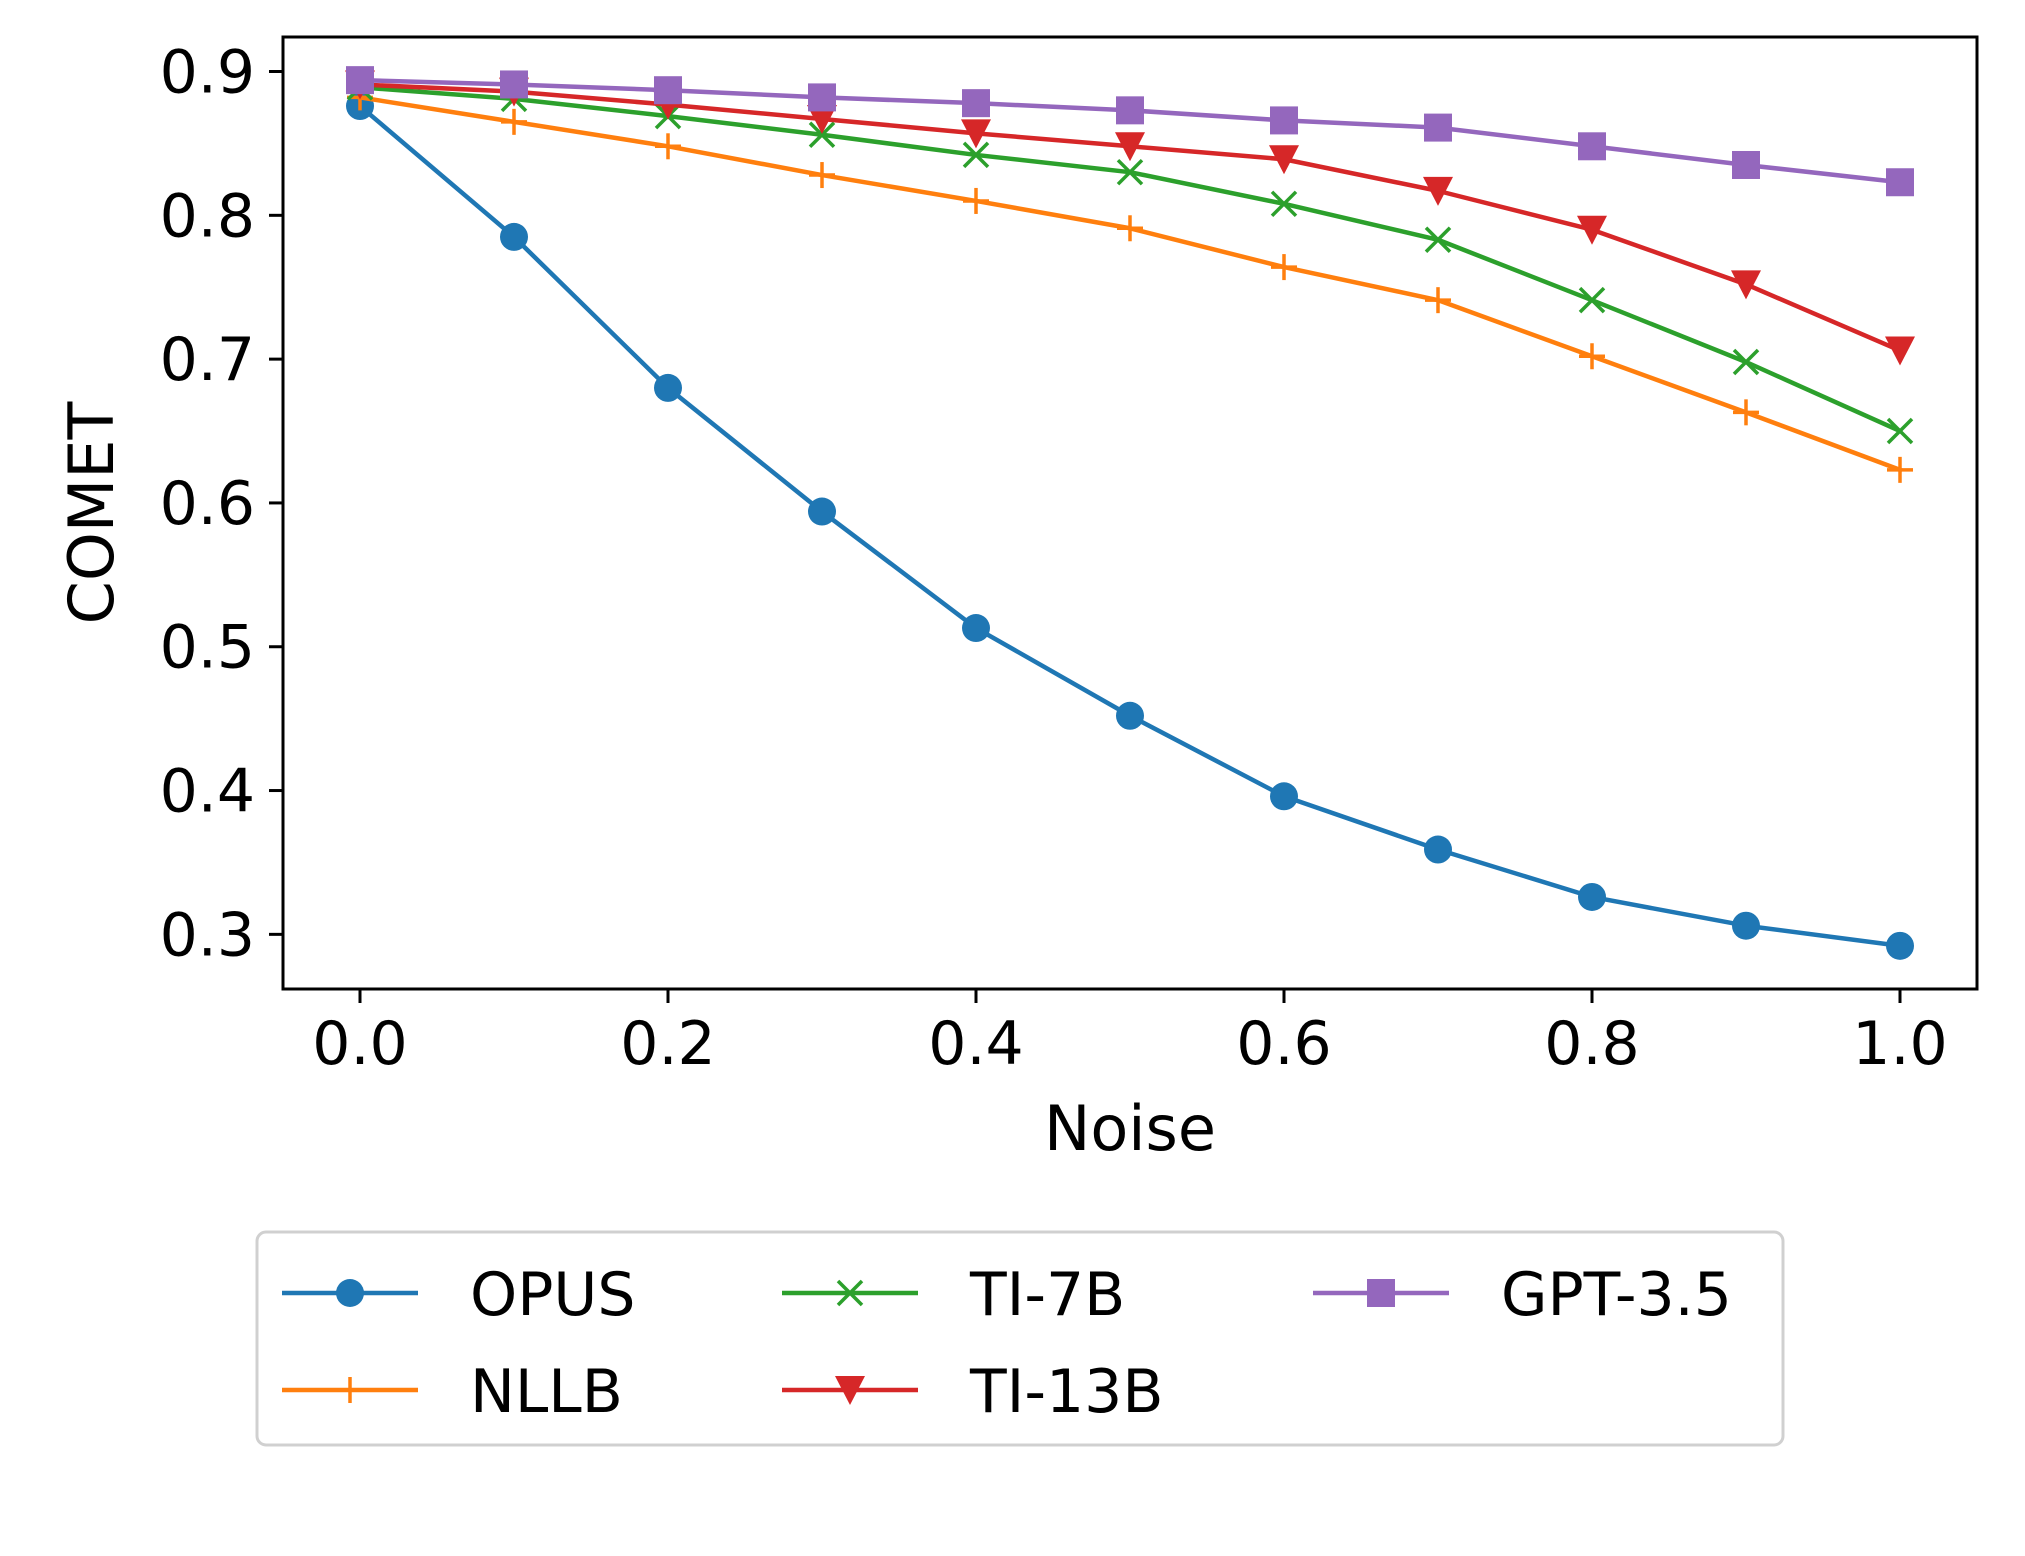  I want to click on y-axis-ticks: 0.3 0.4 0.5 0.6 0.7 0.8 0.9, so click(221, 504).